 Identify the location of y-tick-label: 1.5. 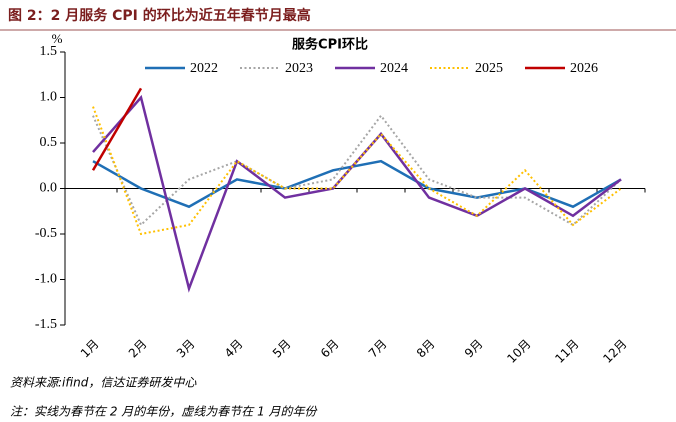
(49, 51).